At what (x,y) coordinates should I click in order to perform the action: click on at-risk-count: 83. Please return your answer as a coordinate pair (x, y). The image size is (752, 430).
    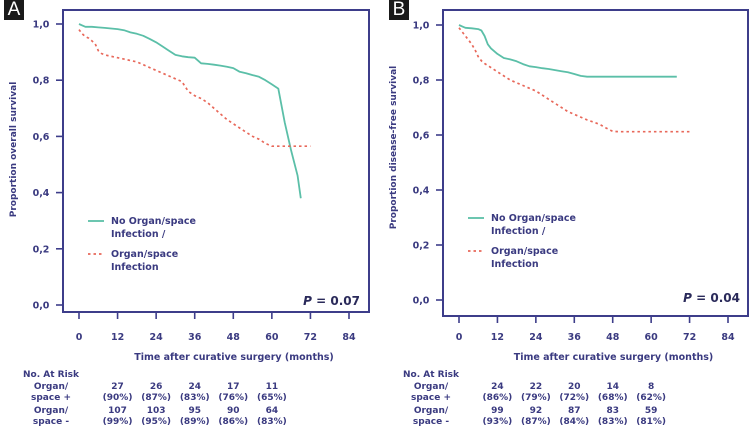
    Looking at the image, I should click on (612, 411).